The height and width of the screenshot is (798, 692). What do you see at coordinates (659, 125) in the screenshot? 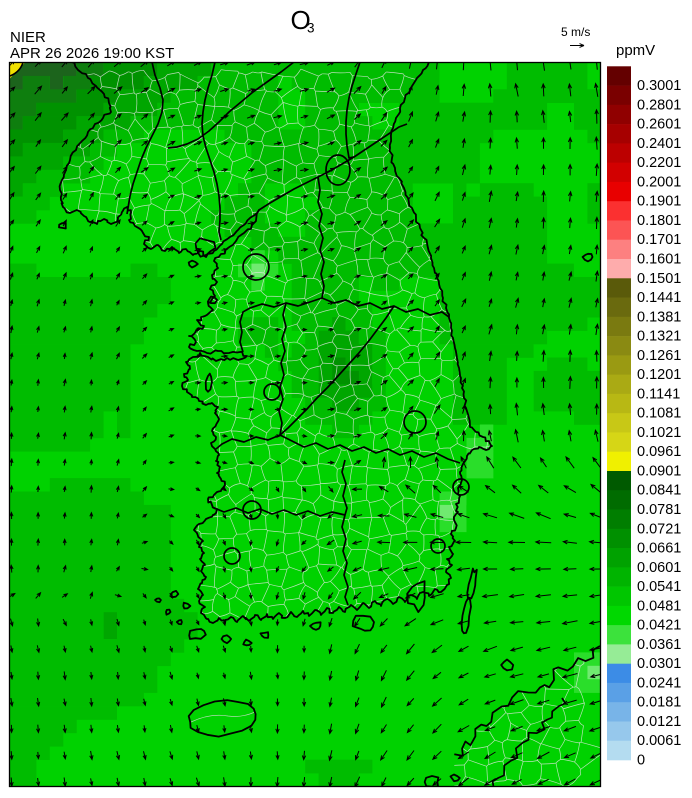
I see `svg-text: 0.2601` at bounding box center [659, 125].